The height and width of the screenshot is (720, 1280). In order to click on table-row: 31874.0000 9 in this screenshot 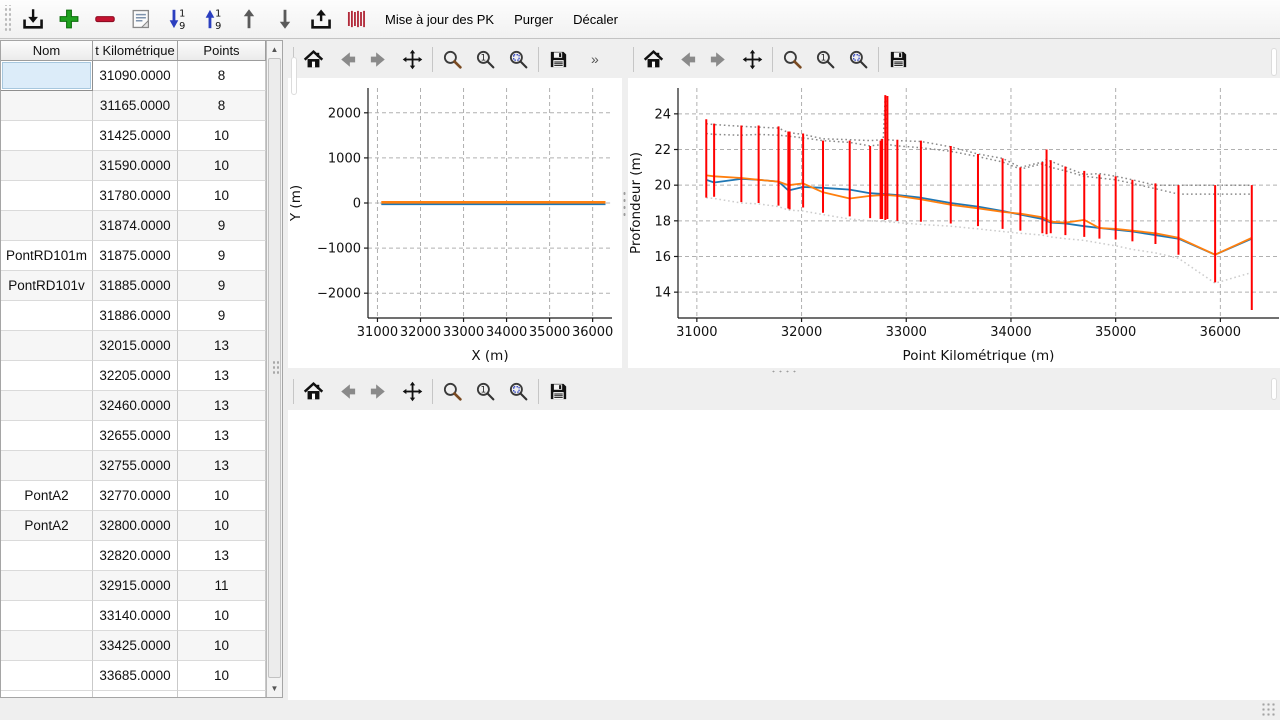, I will do `click(133, 226)`.